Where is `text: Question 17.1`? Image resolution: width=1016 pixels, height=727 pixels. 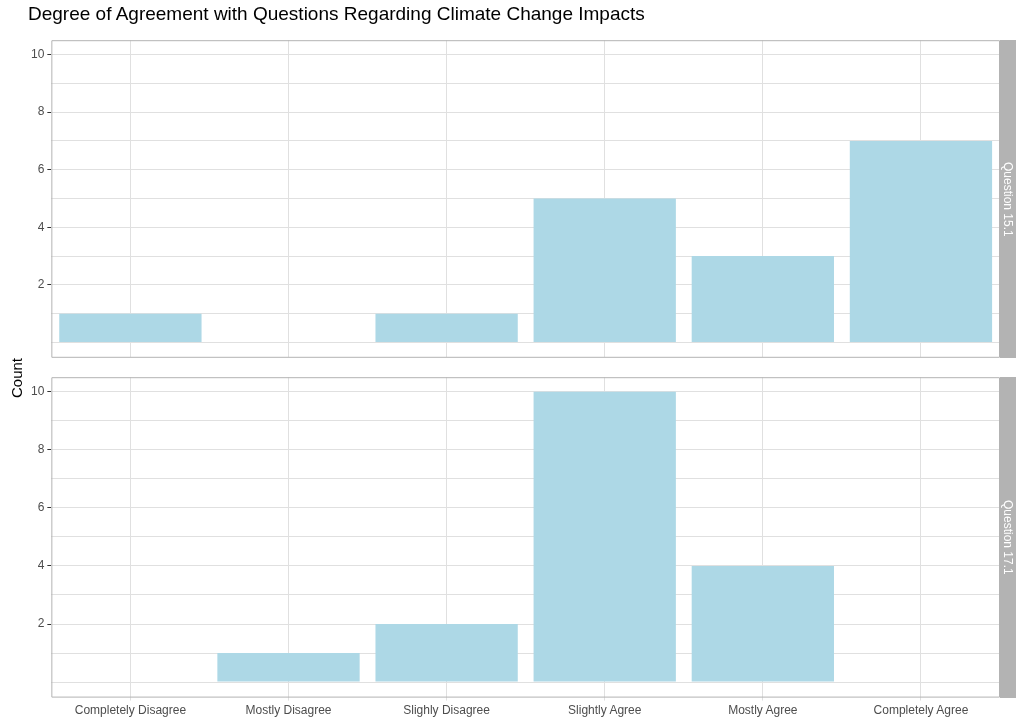
text: Question 17.1 is located at coordinates (1008, 537).